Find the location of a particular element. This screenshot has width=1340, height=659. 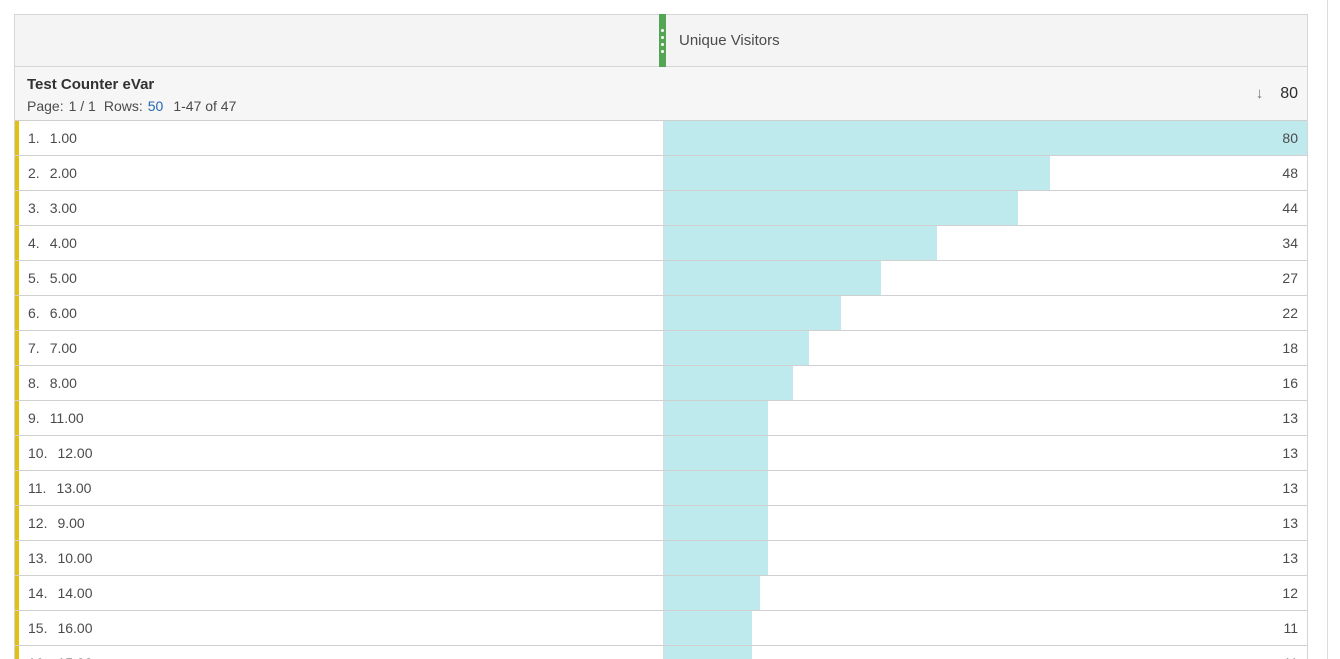

row-index: 7. is located at coordinates (34, 348).